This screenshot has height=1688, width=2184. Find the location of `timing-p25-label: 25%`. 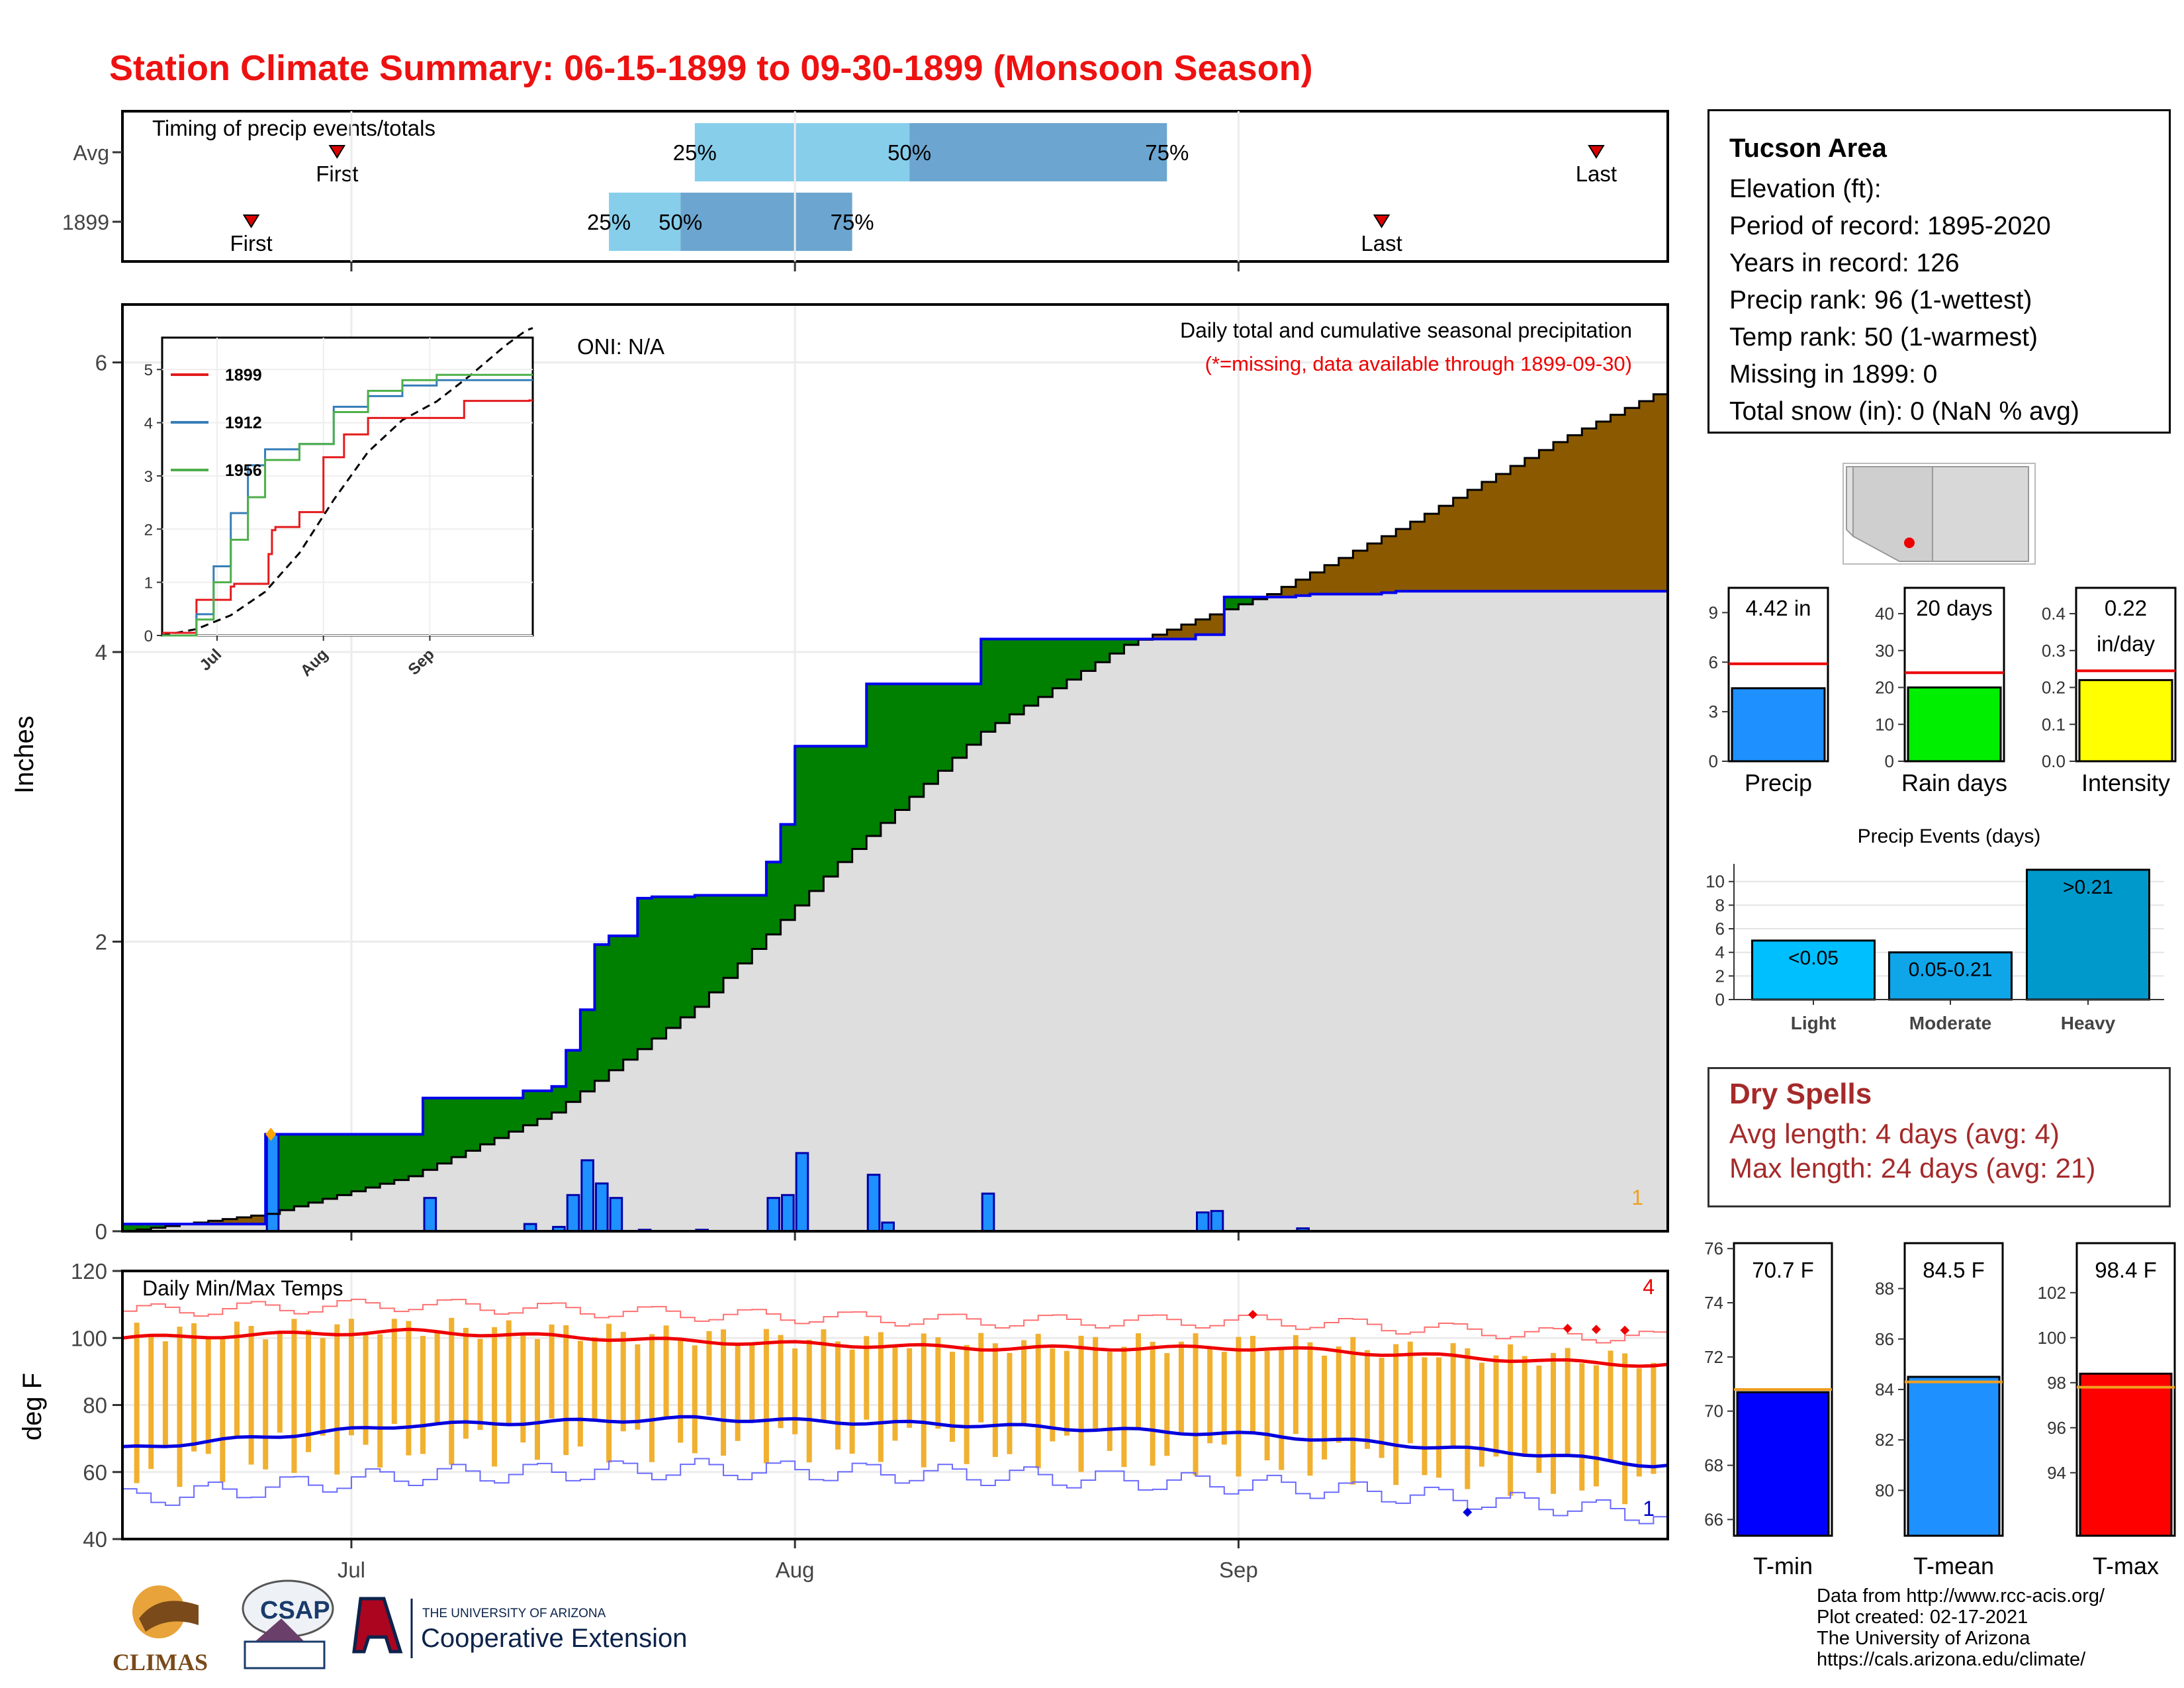

timing-p25-label: 25% is located at coordinates (695, 152).